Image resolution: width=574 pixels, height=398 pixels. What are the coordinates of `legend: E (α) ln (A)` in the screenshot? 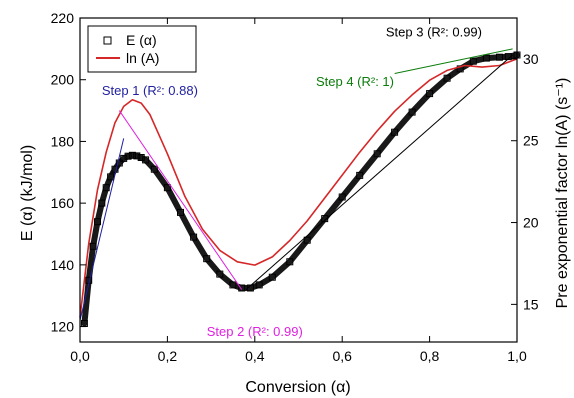 It's located at (142, 49).